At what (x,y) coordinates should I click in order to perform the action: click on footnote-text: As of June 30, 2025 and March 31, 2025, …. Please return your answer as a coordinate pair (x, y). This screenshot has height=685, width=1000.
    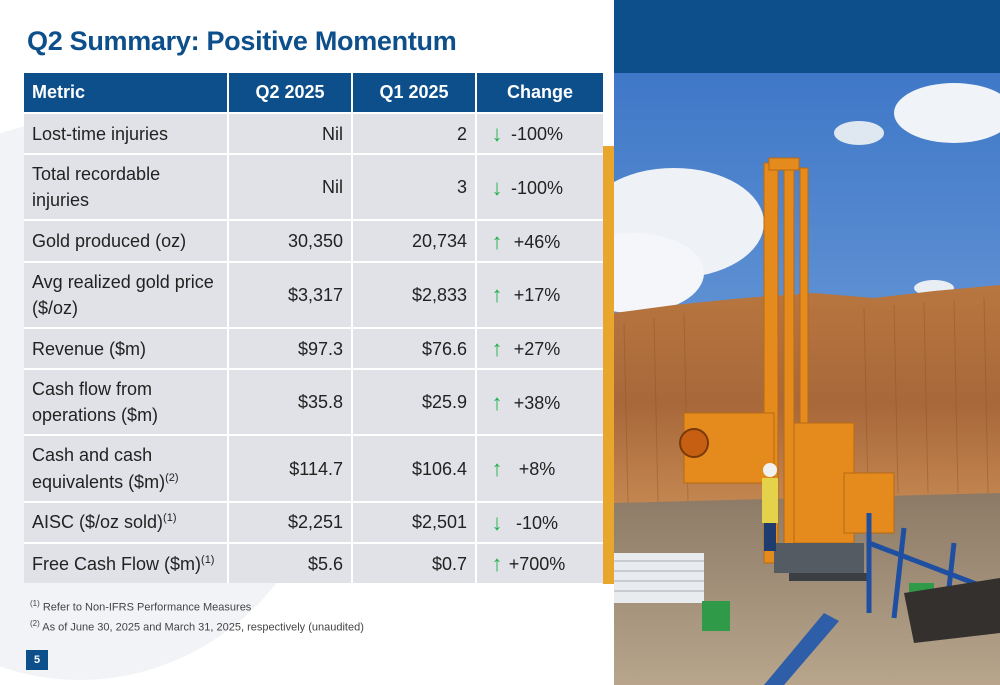
    Looking at the image, I should click on (203, 627).